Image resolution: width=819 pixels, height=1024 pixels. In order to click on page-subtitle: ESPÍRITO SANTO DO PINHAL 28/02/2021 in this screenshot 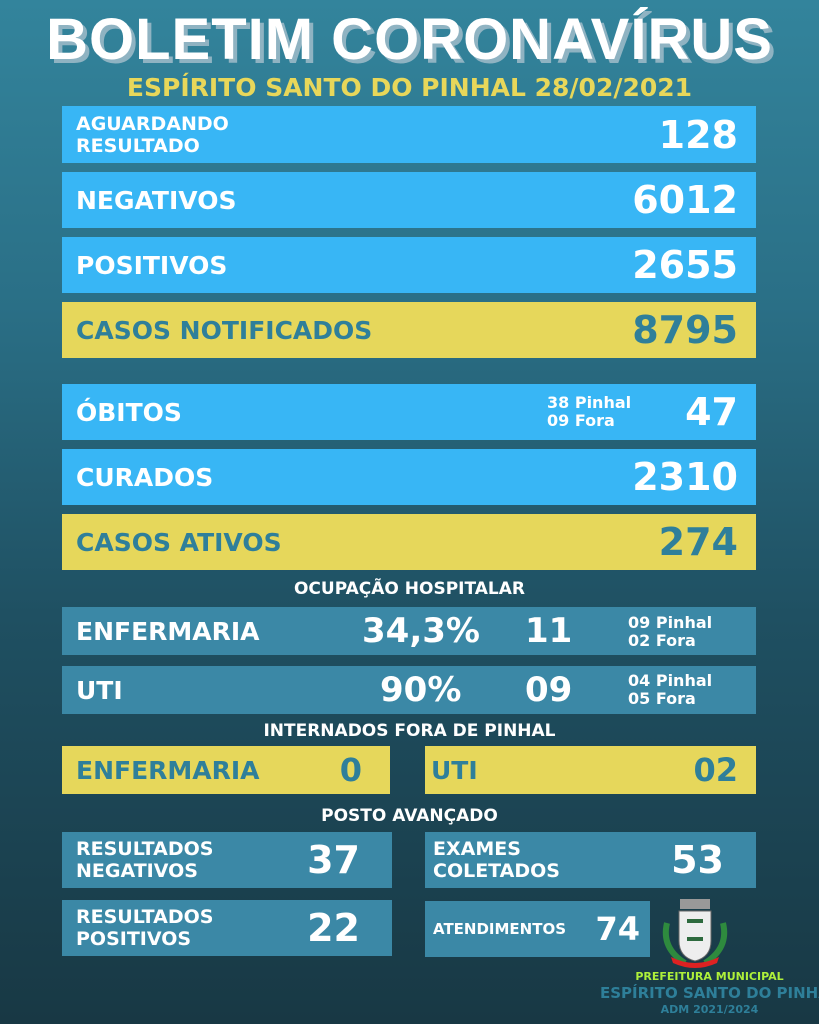, I will do `click(409, 87)`.